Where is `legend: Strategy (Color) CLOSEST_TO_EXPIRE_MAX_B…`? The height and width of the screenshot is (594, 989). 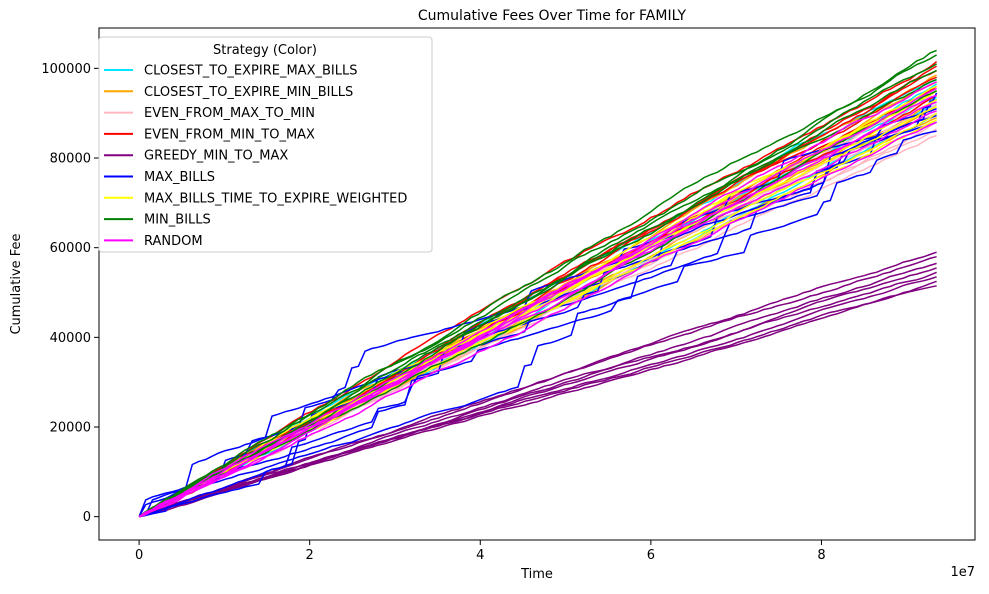
legend: Strategy (Color) CLOSEST_TO_EXPIRE_MAX_B… is located at coordinates (265, 144).